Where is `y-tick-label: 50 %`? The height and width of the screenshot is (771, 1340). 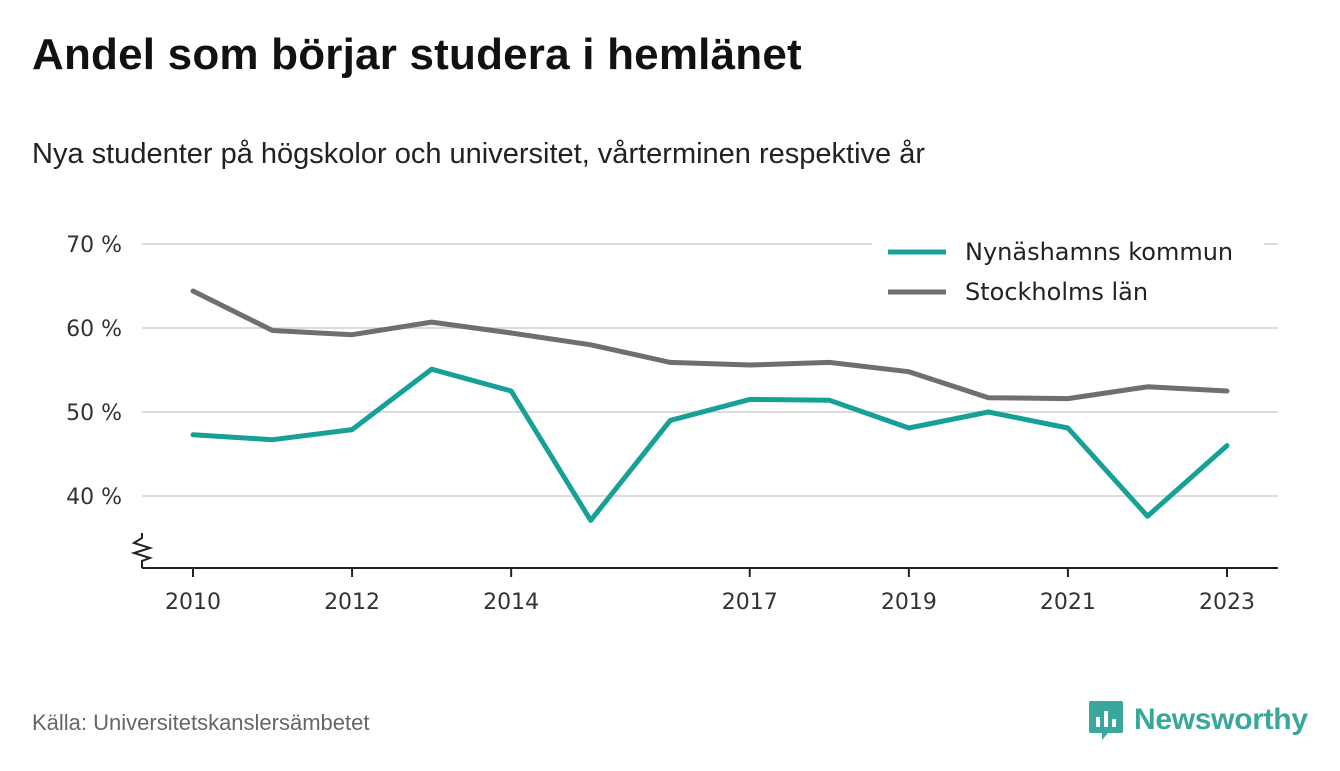
y-tick-label: 50 % is located at coordinates (94, 413).